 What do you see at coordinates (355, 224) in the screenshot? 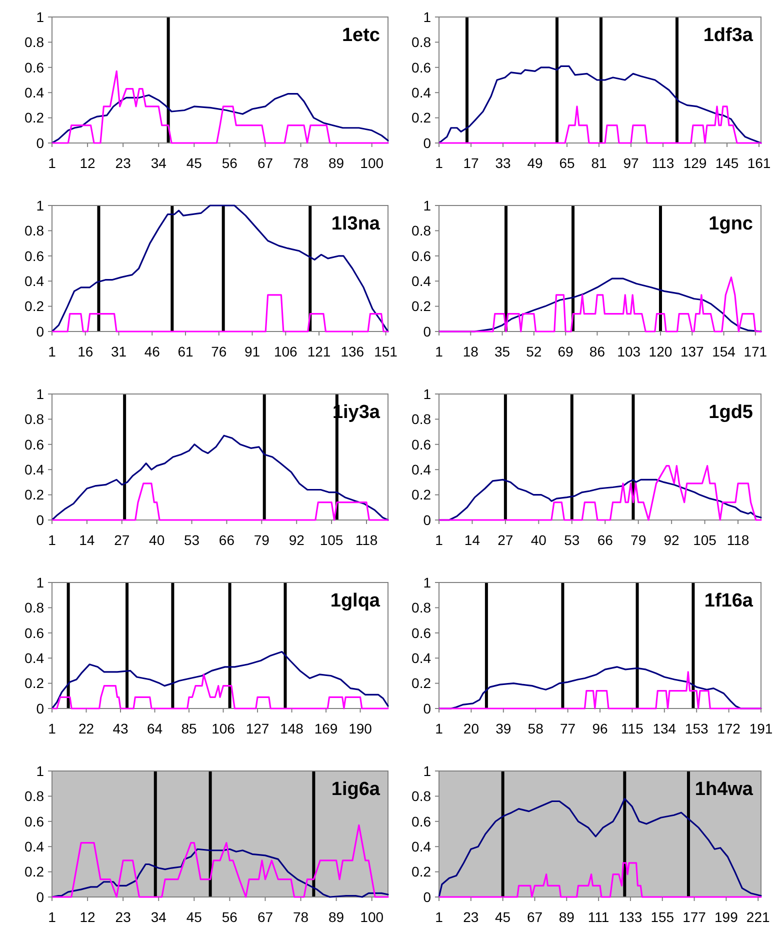
I see `chart-title: 1l3na` at bounding box center [355, 224].